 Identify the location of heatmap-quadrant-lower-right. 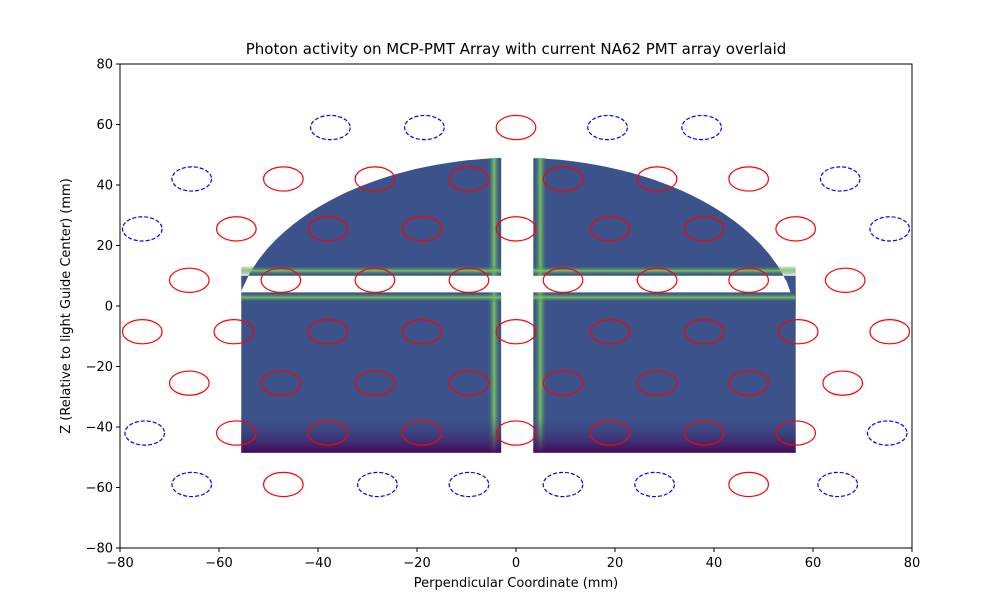
(664, 372).